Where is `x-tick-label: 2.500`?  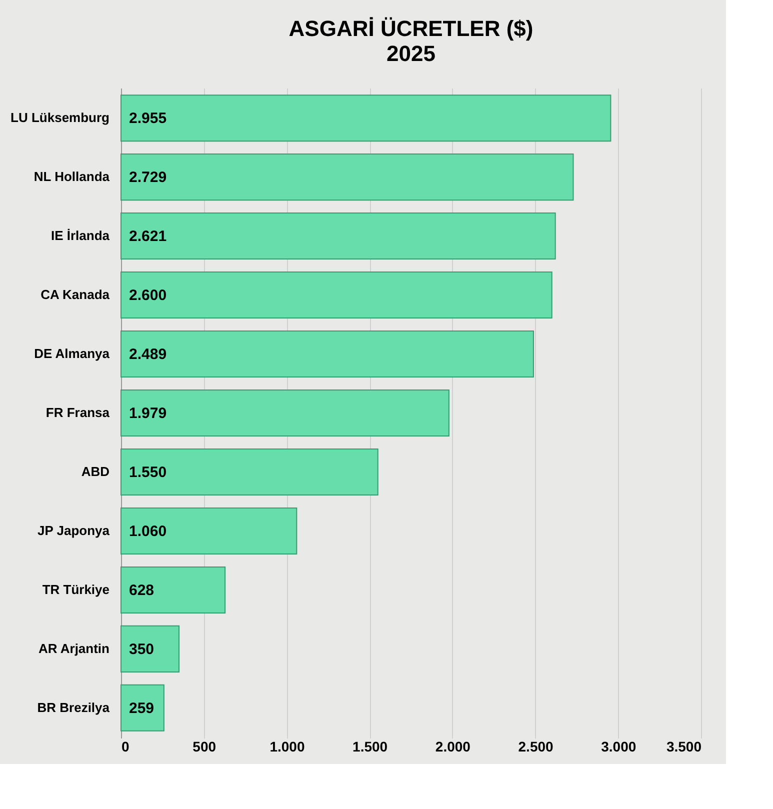 x-tick-label: 2.500 is located at coordinates (536, 746).